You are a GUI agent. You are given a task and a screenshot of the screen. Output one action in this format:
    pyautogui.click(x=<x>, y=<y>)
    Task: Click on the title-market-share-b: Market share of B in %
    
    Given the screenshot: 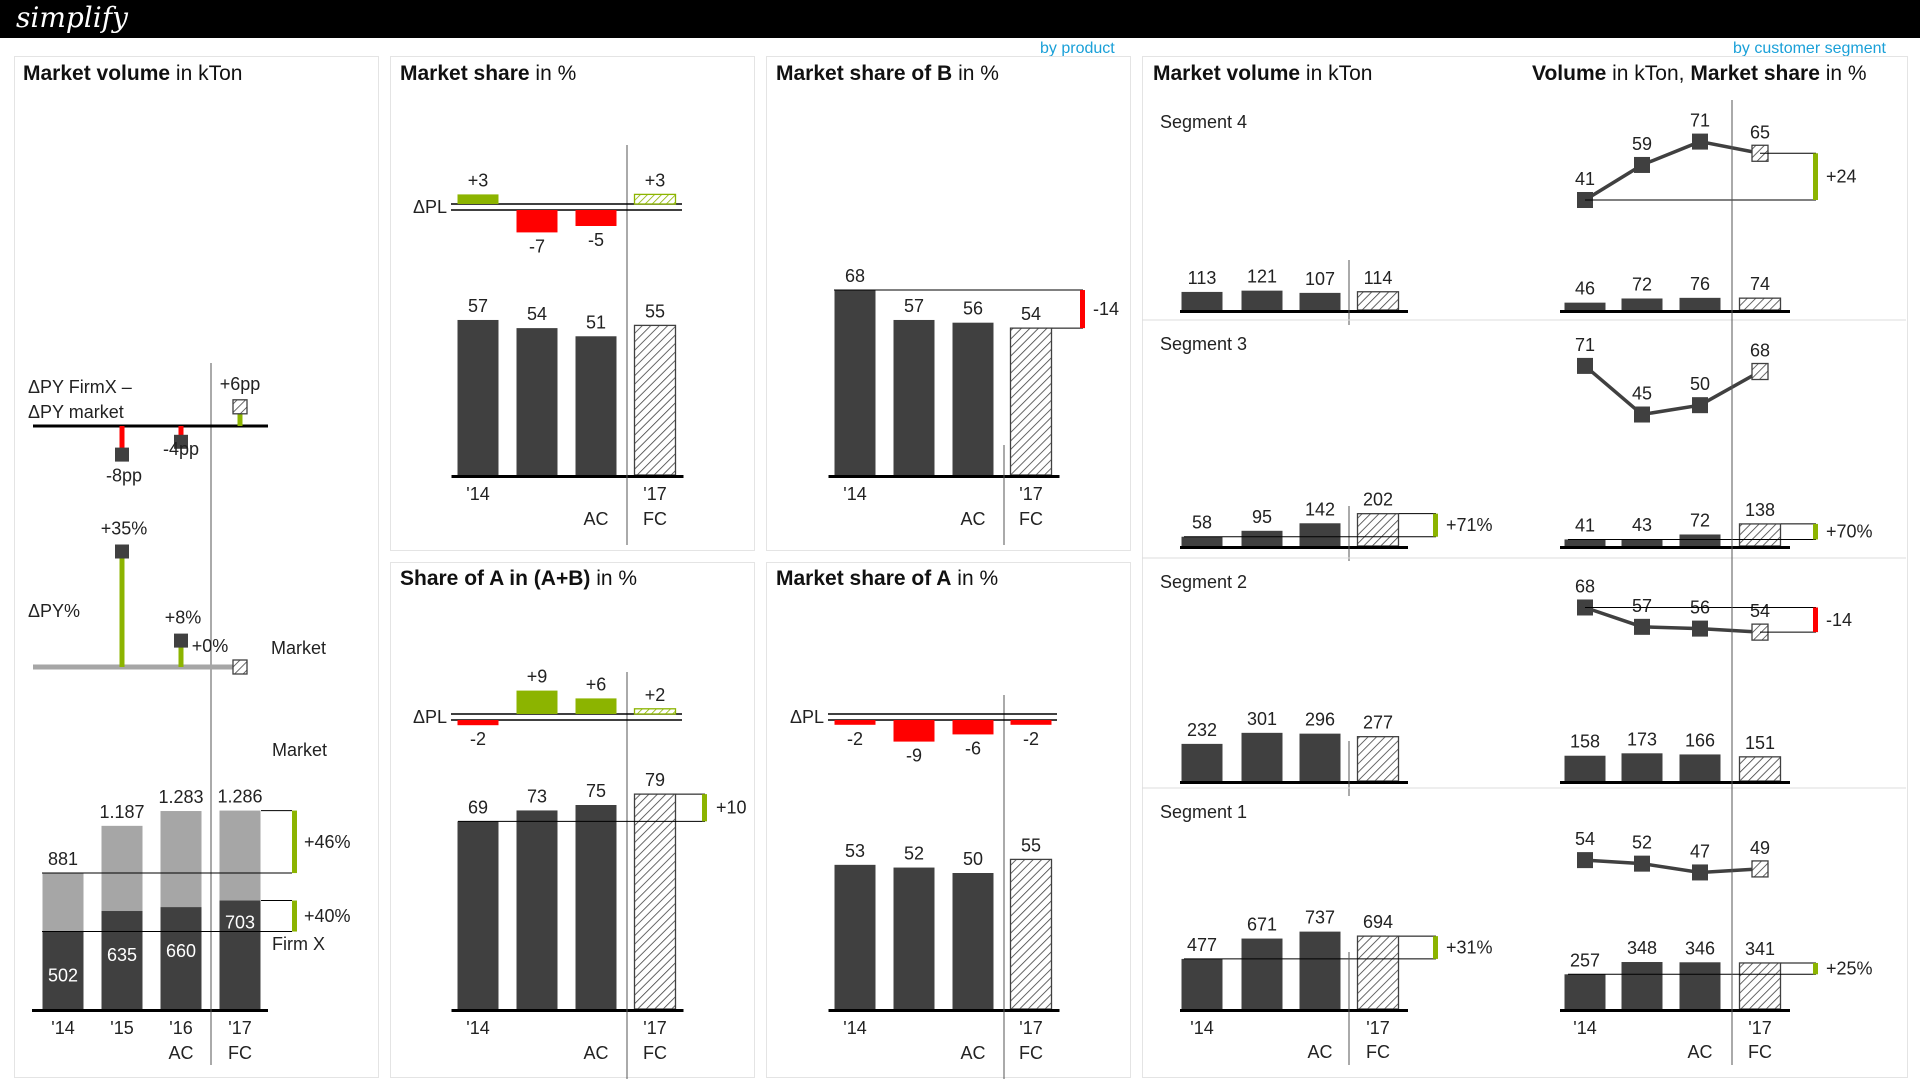 What is the action you would take?
    pyautogui.click(x=887, y=73)
    